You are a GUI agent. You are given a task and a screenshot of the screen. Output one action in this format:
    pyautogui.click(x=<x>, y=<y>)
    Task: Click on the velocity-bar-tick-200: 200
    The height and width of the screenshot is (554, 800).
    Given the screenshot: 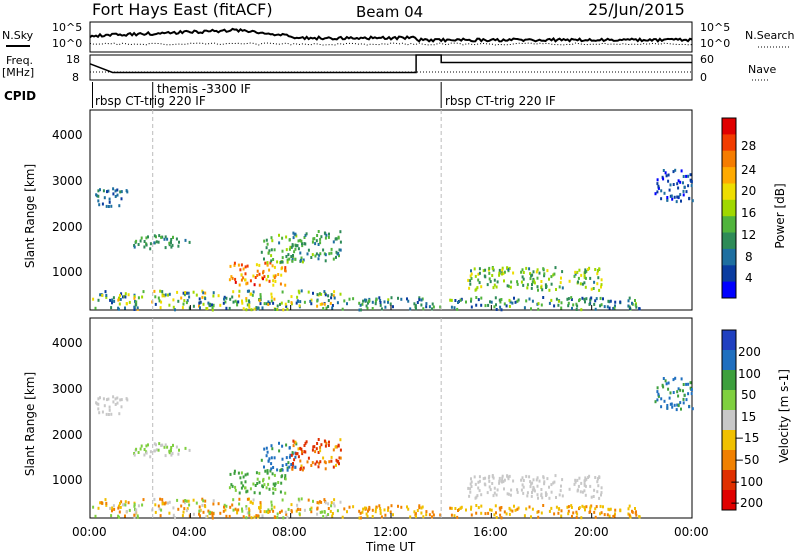 What is the action you would take?
    pyautogui.click(x=749, y=352)
    